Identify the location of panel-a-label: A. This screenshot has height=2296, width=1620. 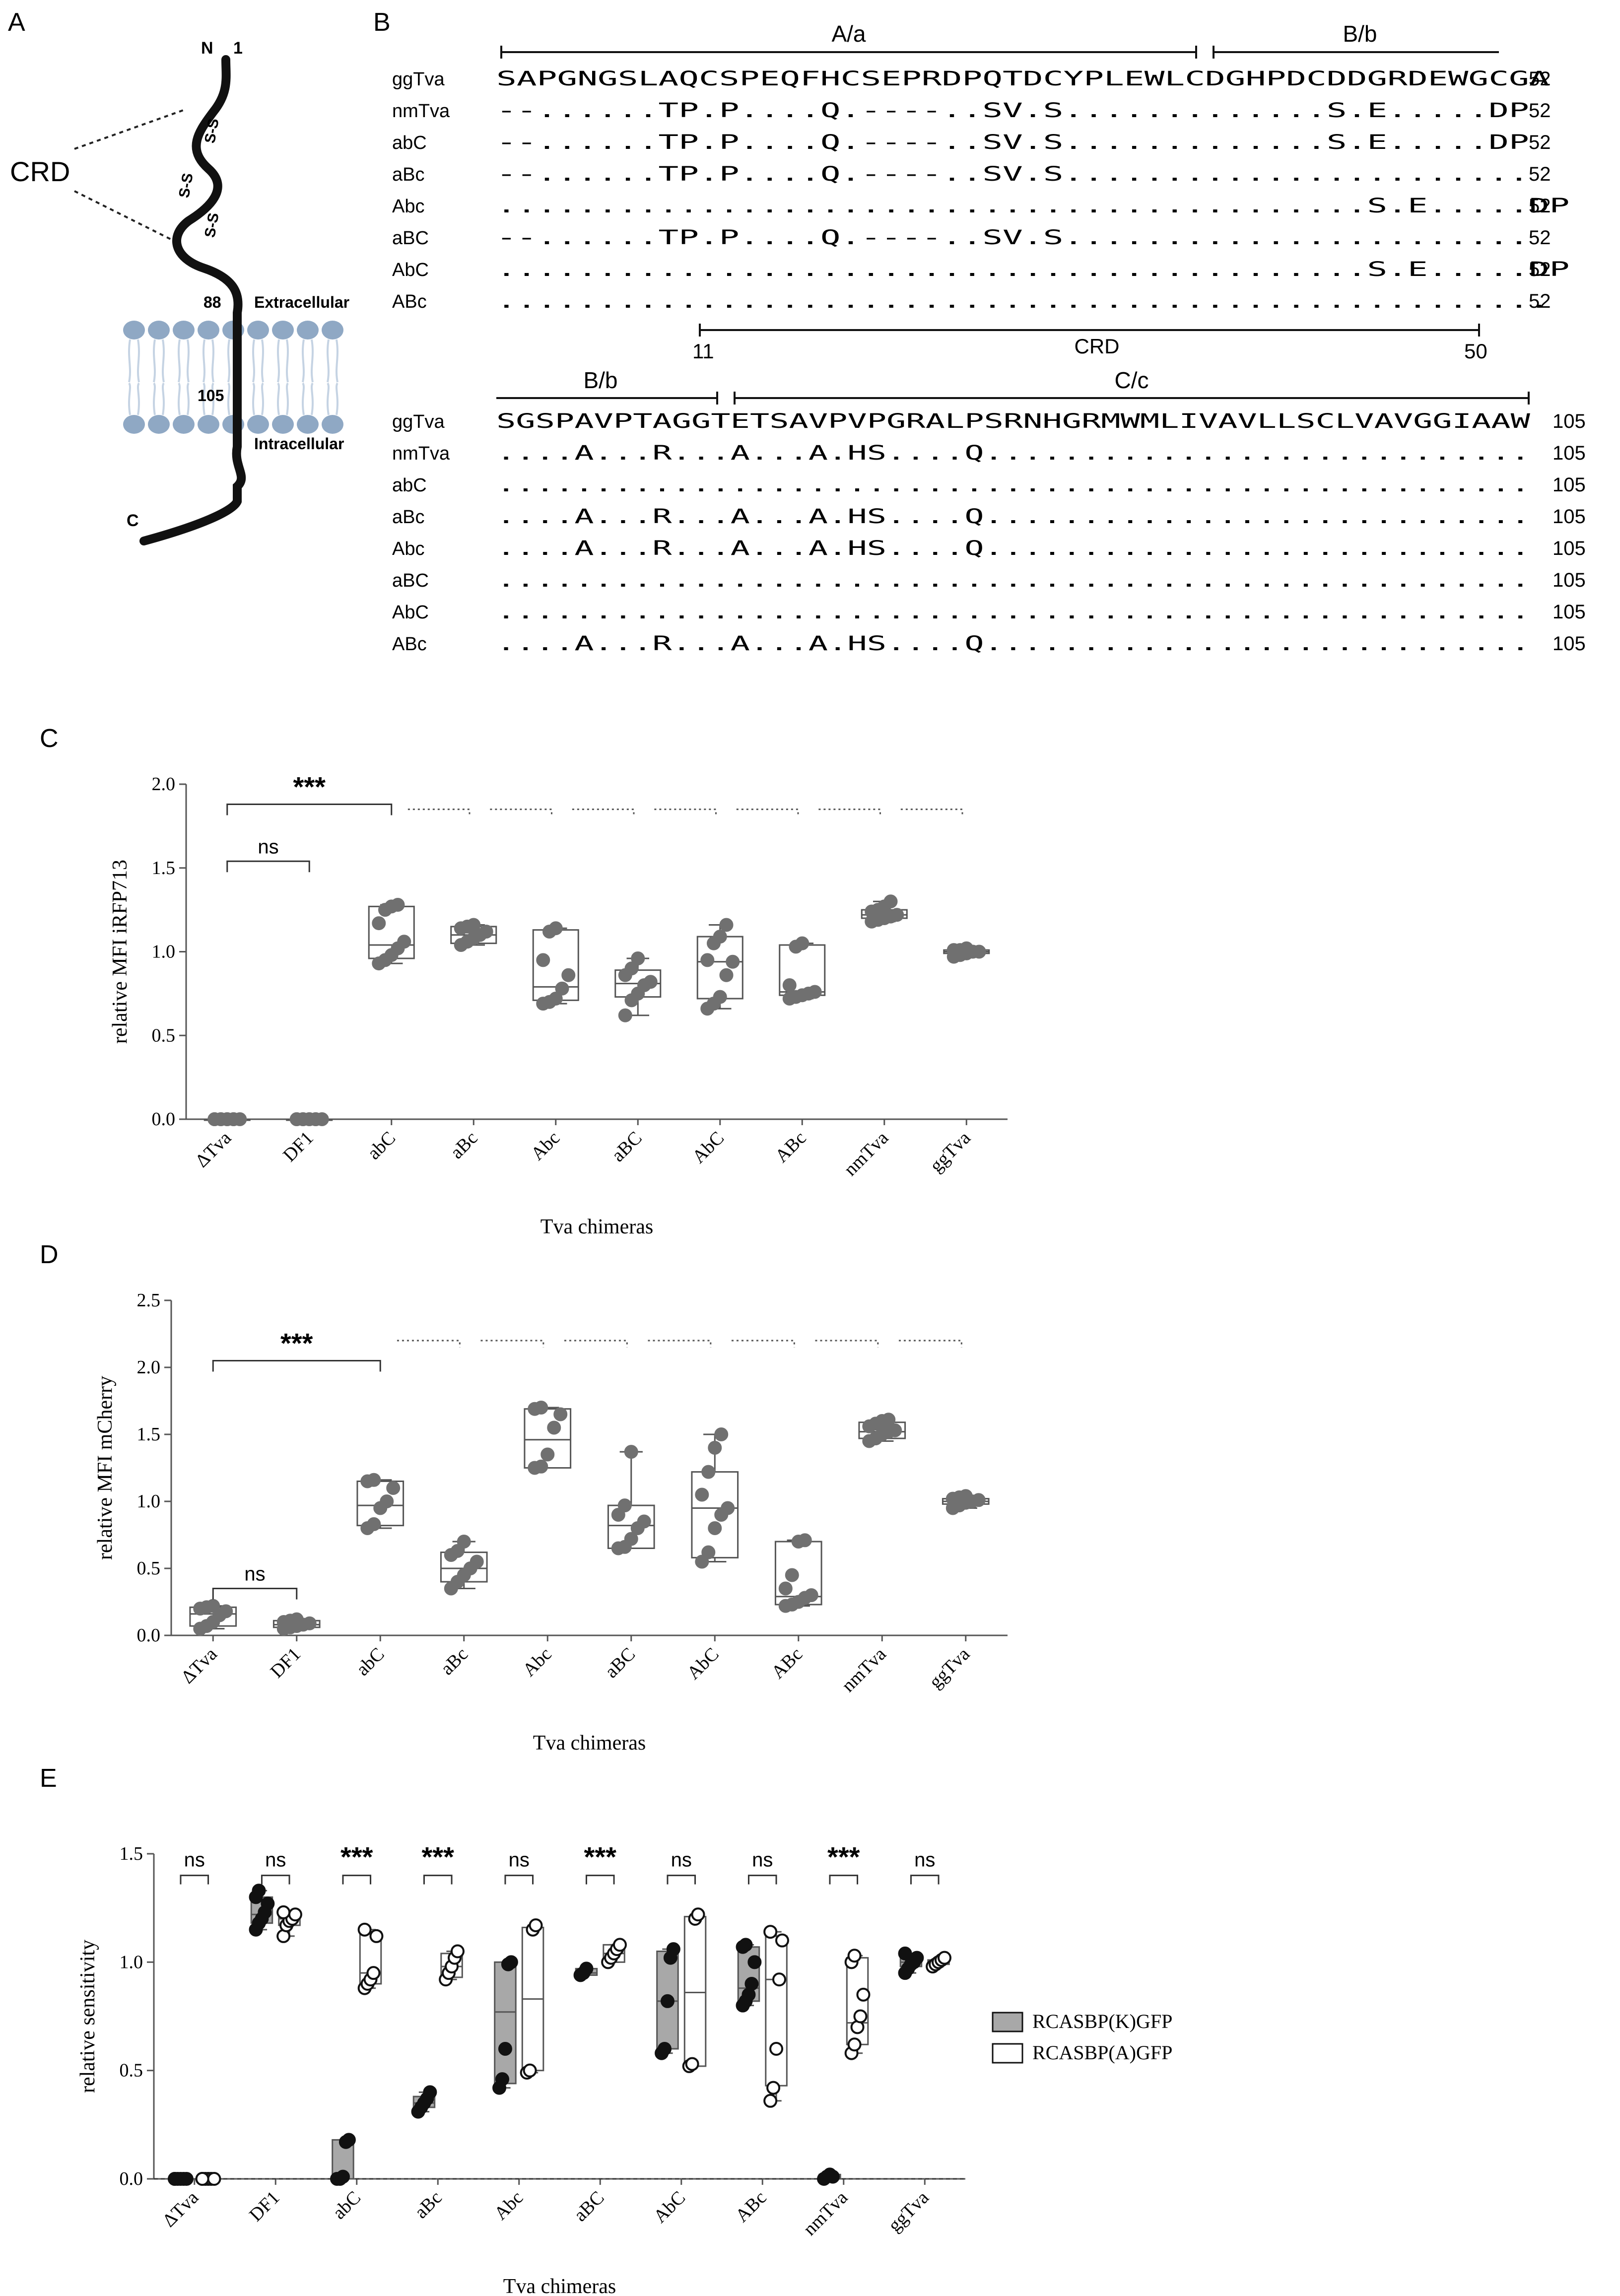
(16, 22).